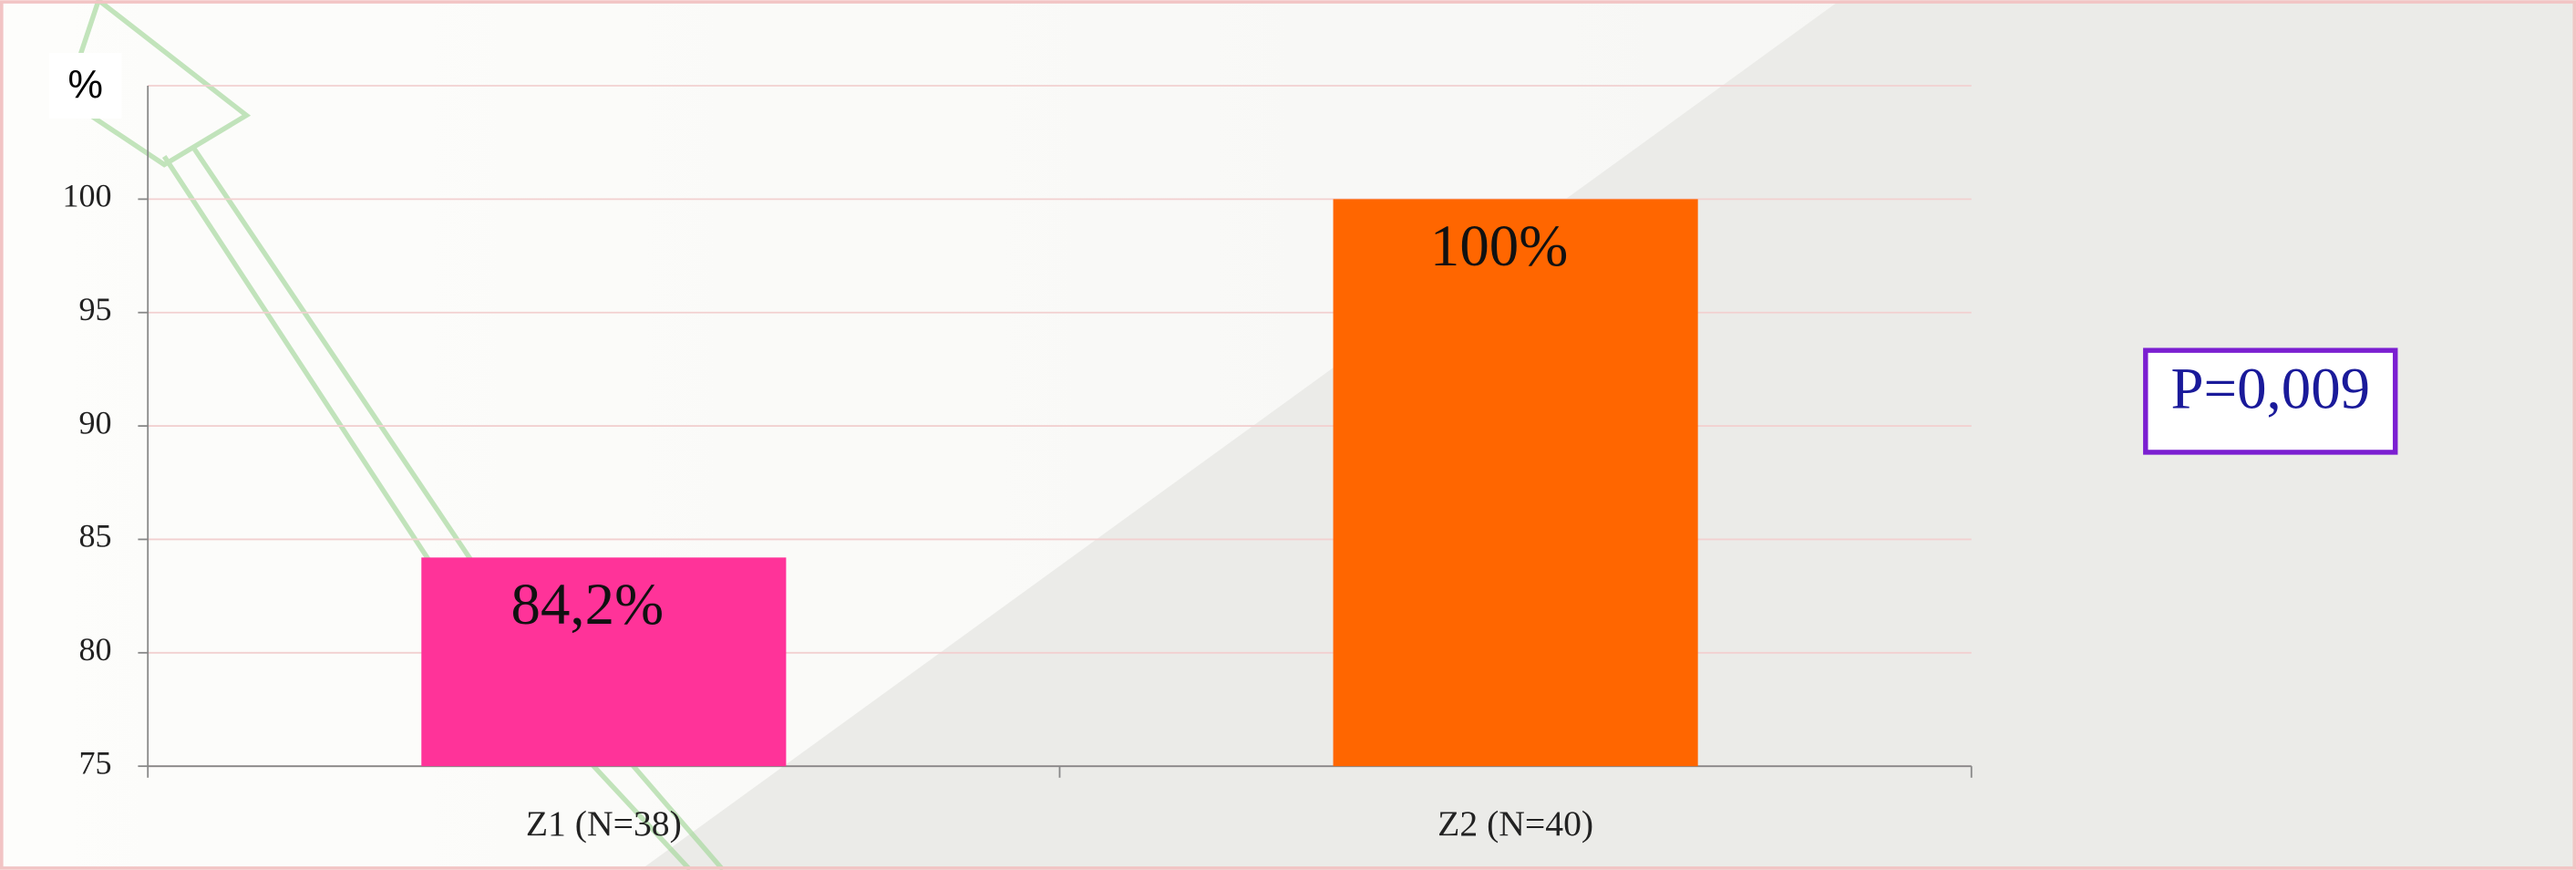 The height and width of the screenshot is (870, 2576). Describe the element at coordinates (604, 823) in the screenshot. I see `x-tick-label: Z1 (N=38)` at that location.